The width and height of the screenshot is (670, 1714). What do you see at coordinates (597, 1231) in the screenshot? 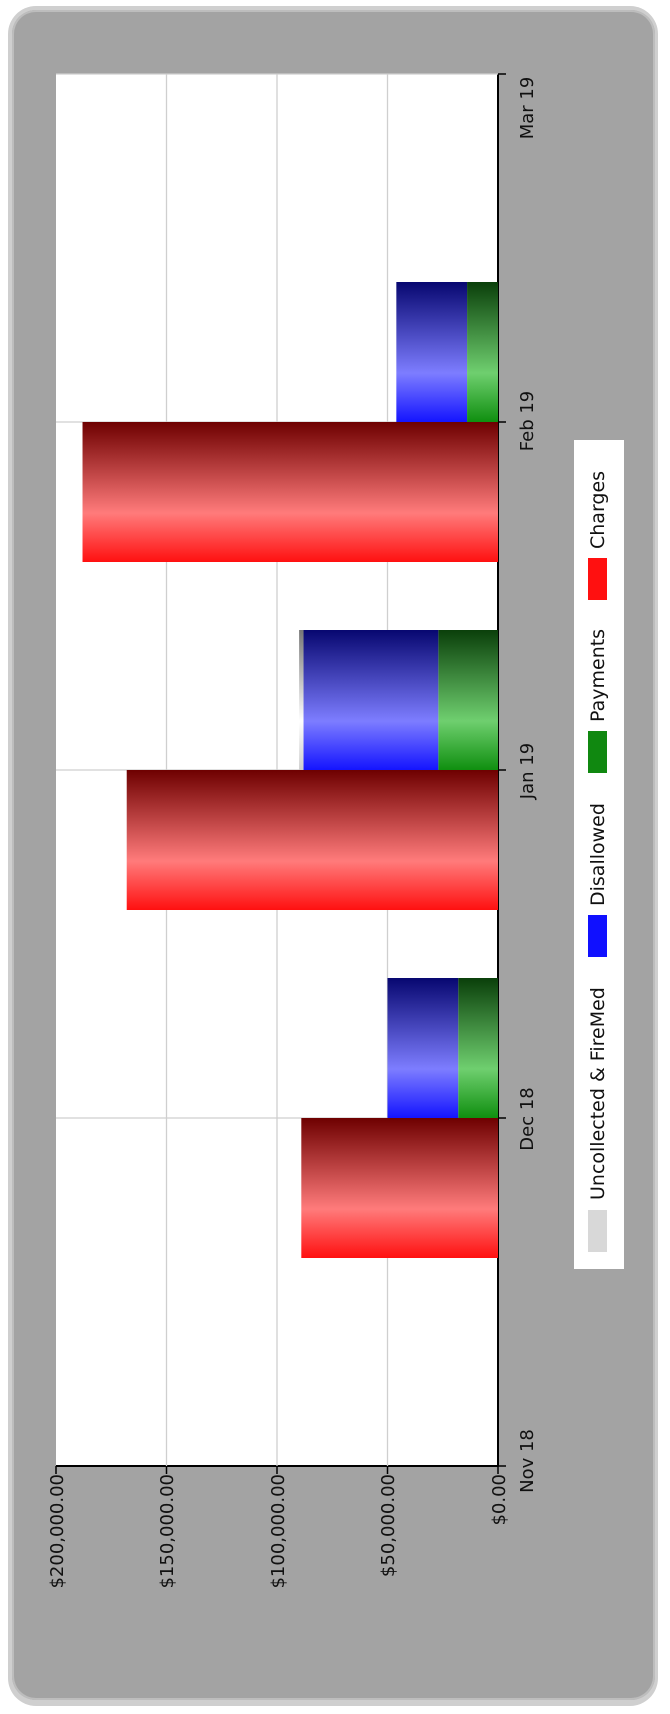
I see `legend-swatch-uncollected` at bounding box center [597, 1231].